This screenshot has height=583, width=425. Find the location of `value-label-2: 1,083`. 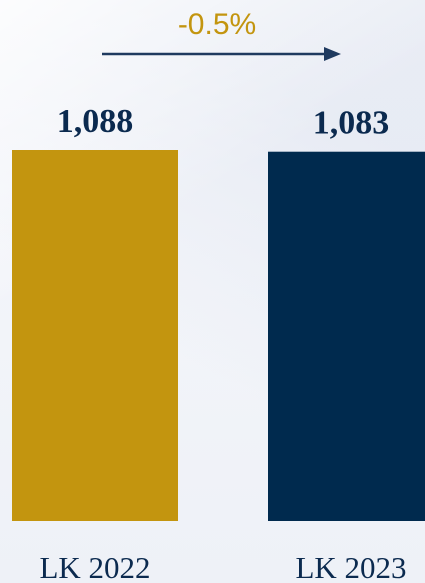

value-label-2: 1,083 is located at coordinates (351, 123).